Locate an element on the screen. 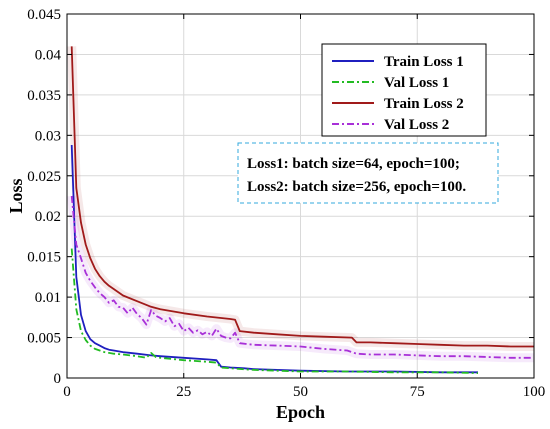 This screenshot has height=429, width=550. y-tick-label: 0.005 is located at coordinates (44, 339).